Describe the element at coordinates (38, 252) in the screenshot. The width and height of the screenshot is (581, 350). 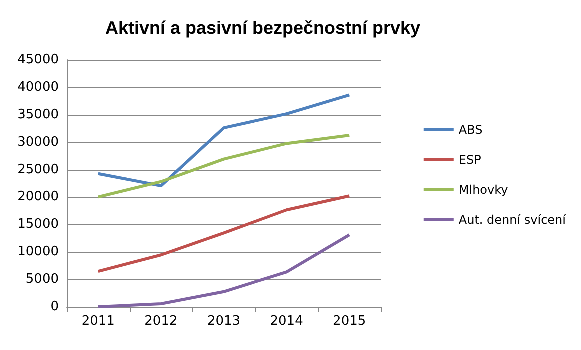
I see `y-tick-label: 10000` at that location.